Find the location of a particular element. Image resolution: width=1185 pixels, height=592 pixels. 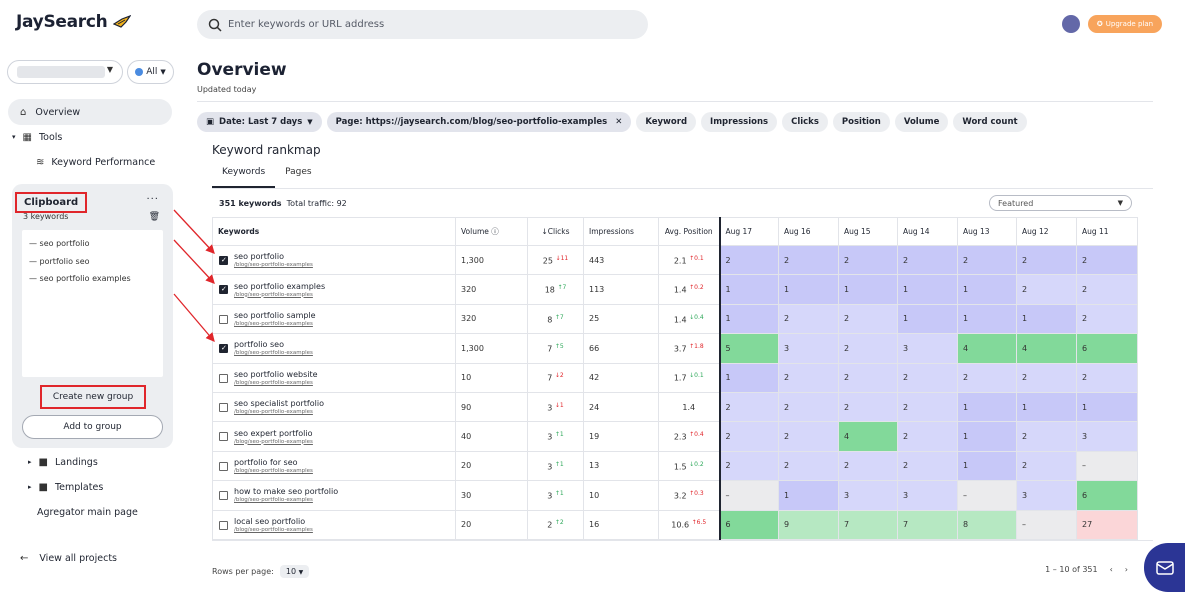

sidebar-item-label: Keyword Performance is located at coordinates (103, 162).